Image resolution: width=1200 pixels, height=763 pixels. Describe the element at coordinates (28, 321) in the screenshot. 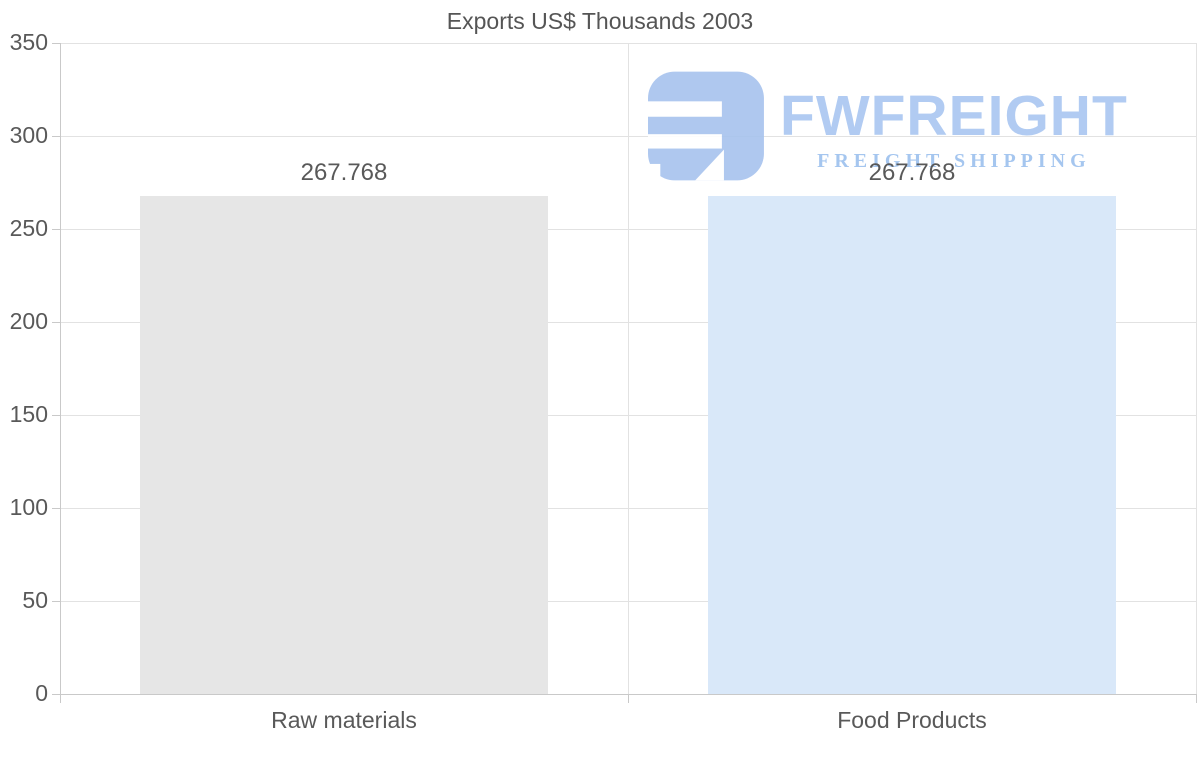

I see `y-tick-label-200: 200` at that location.